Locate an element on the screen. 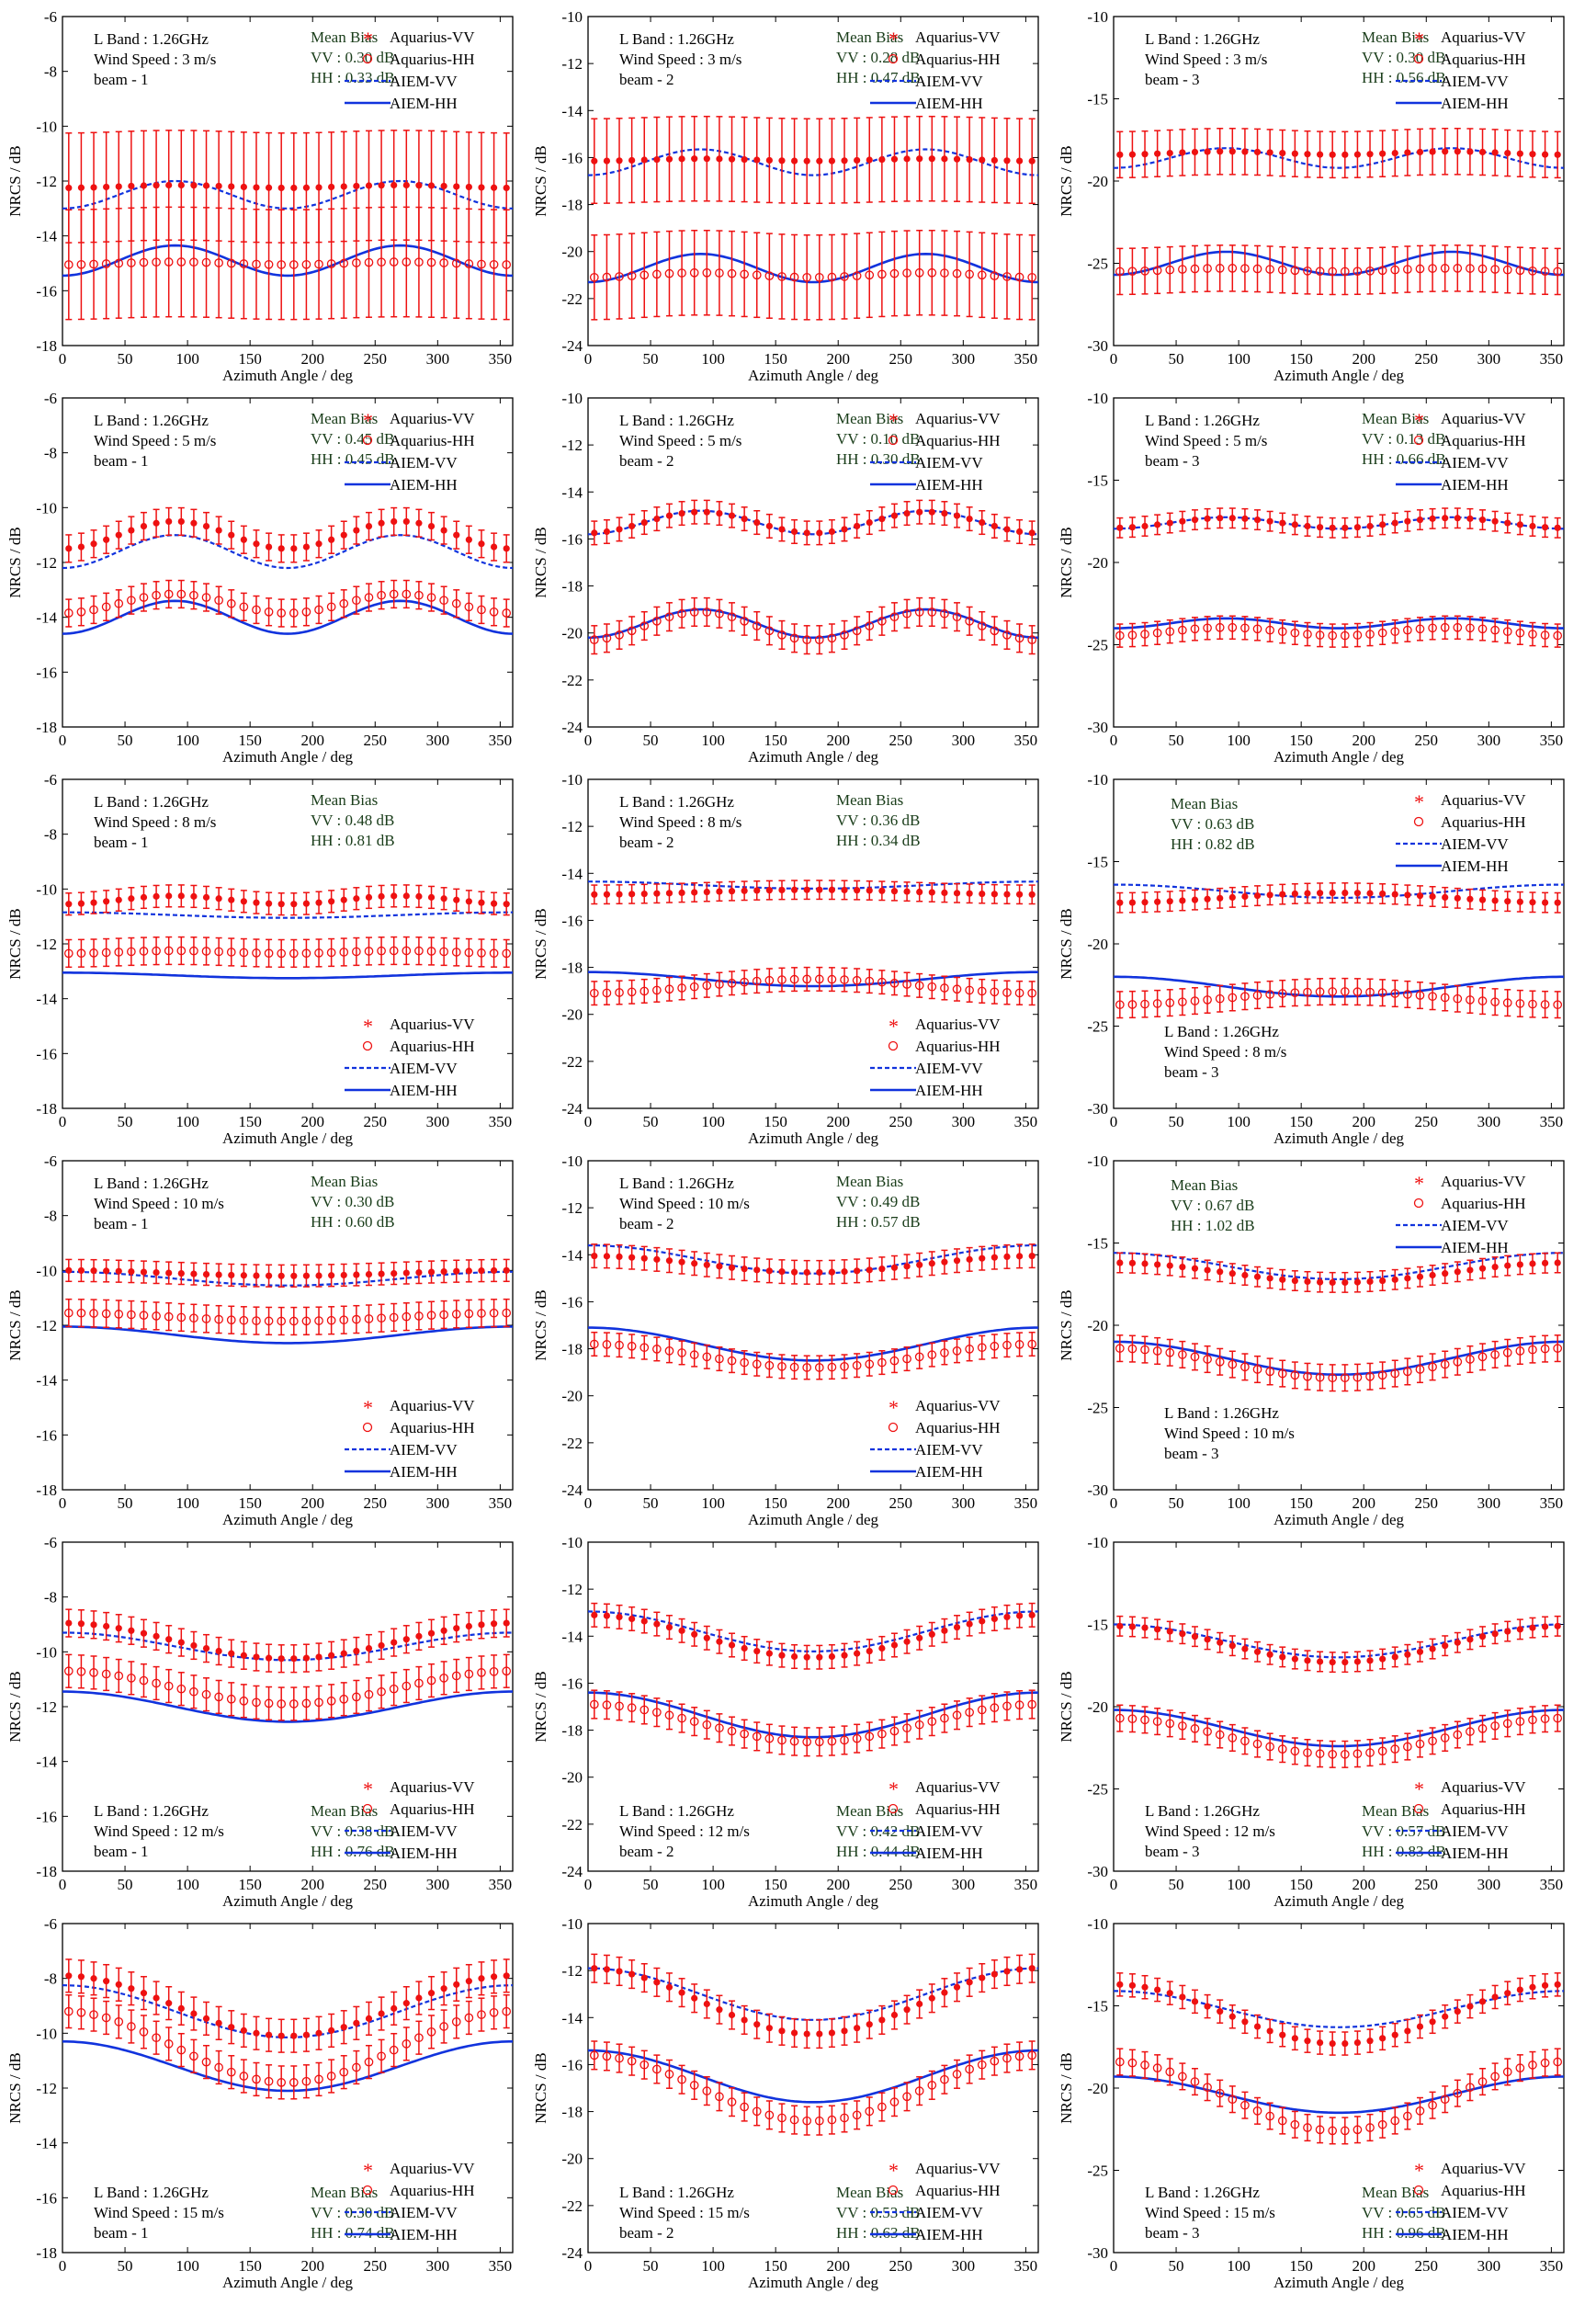 The image size is (1596, 2316). y-tick-label: -16 is located at coordinates (572, 1302).